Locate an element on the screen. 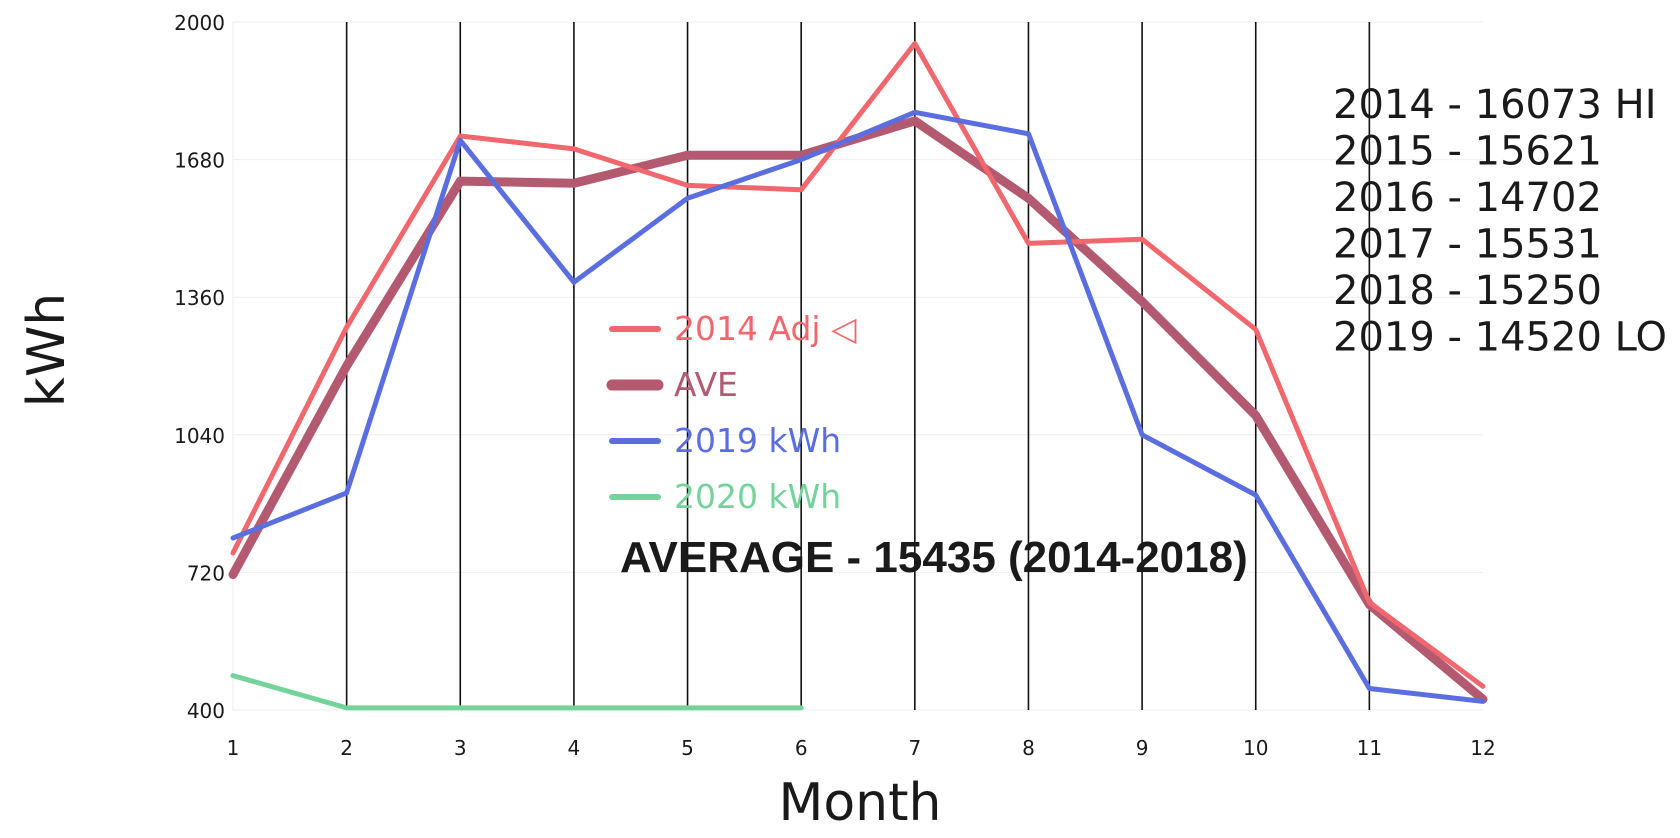  legend-label: AVE is located at coordinates (706, 384).